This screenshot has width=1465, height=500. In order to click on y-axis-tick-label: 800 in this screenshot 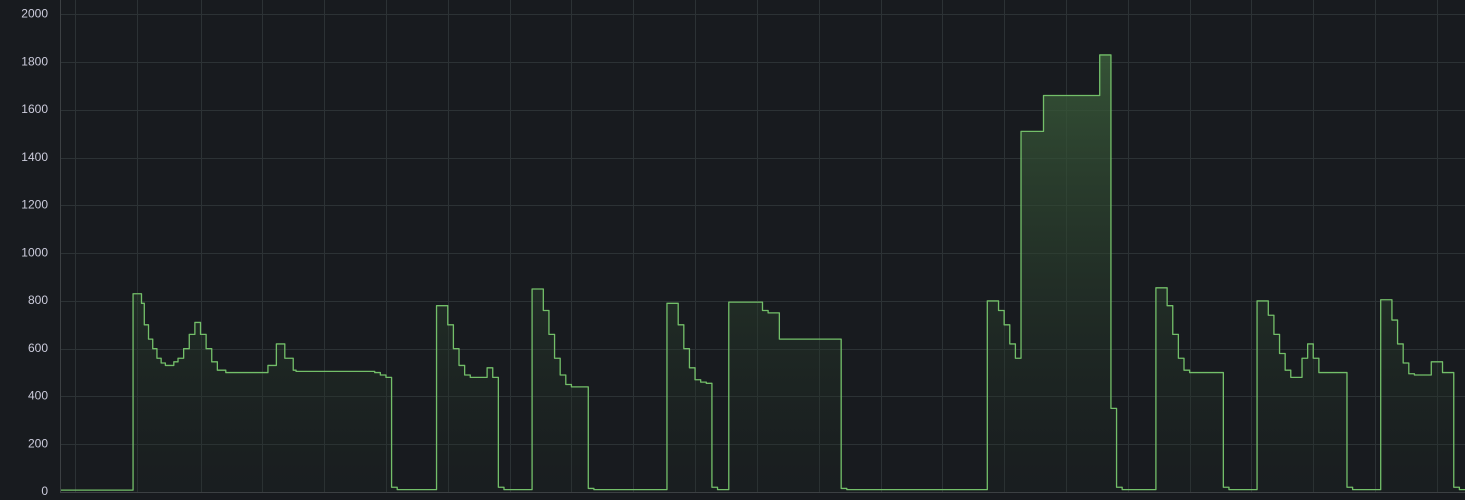, I will do `click(38, 300)`.